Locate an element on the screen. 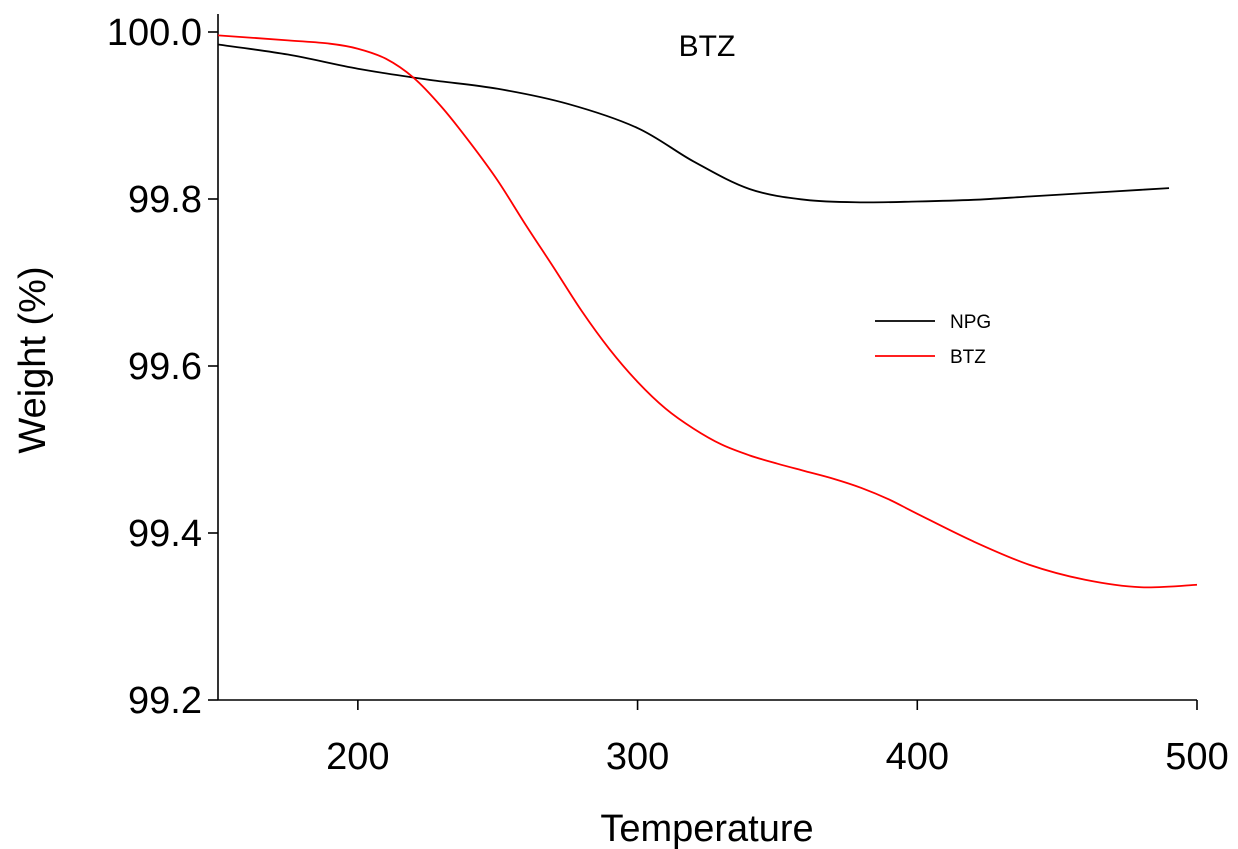 The width and height of the screenshot is (1238, 849). y-tick-label: 99.2 is located at coordinates (165, 701).